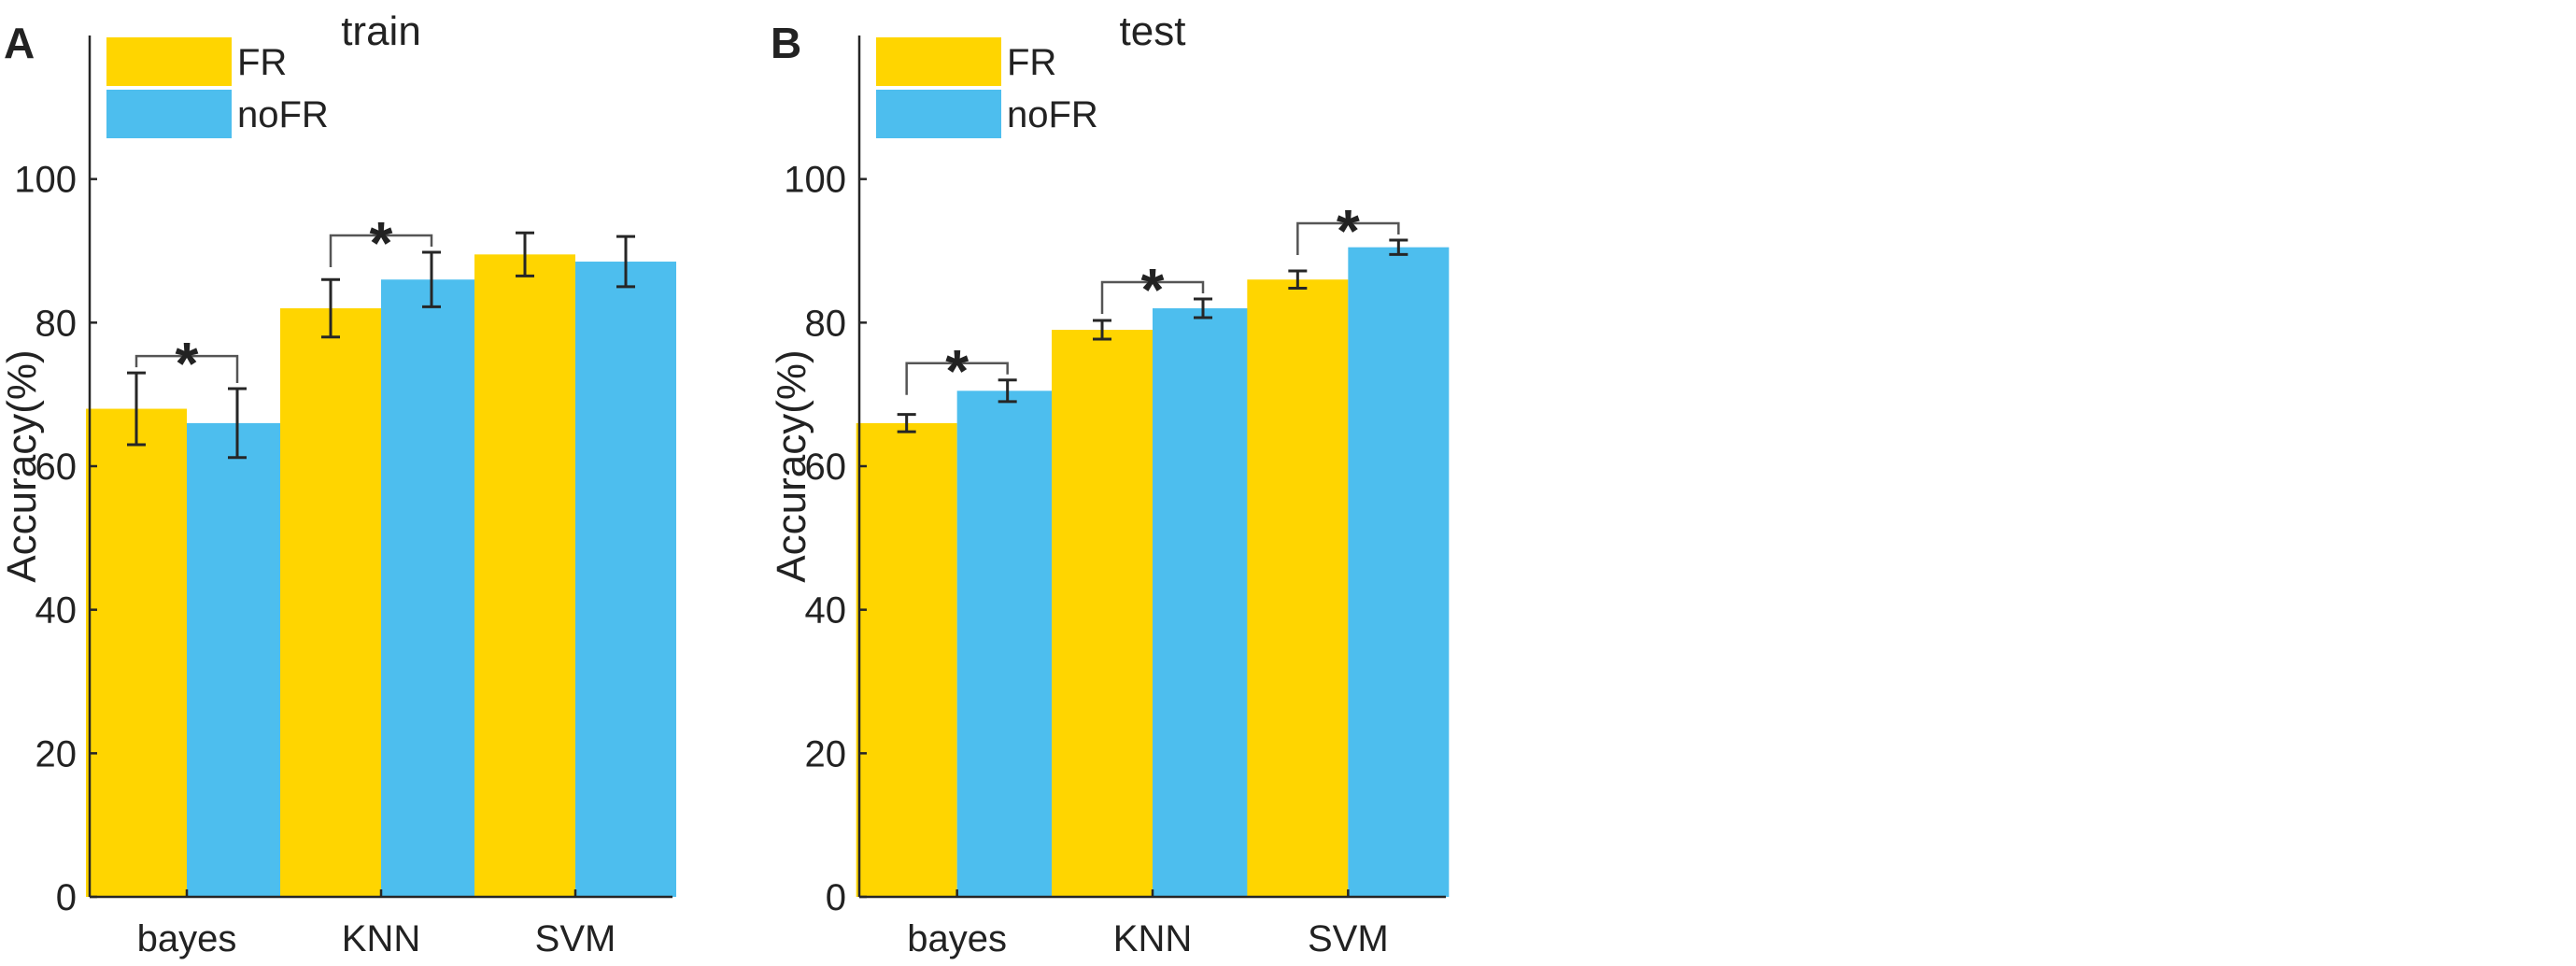 The height and width of the screenshot is (966, 2576). Describe the element at coordinates (1153, 31) in the screenshot. I see `chart-title: test` at that location.